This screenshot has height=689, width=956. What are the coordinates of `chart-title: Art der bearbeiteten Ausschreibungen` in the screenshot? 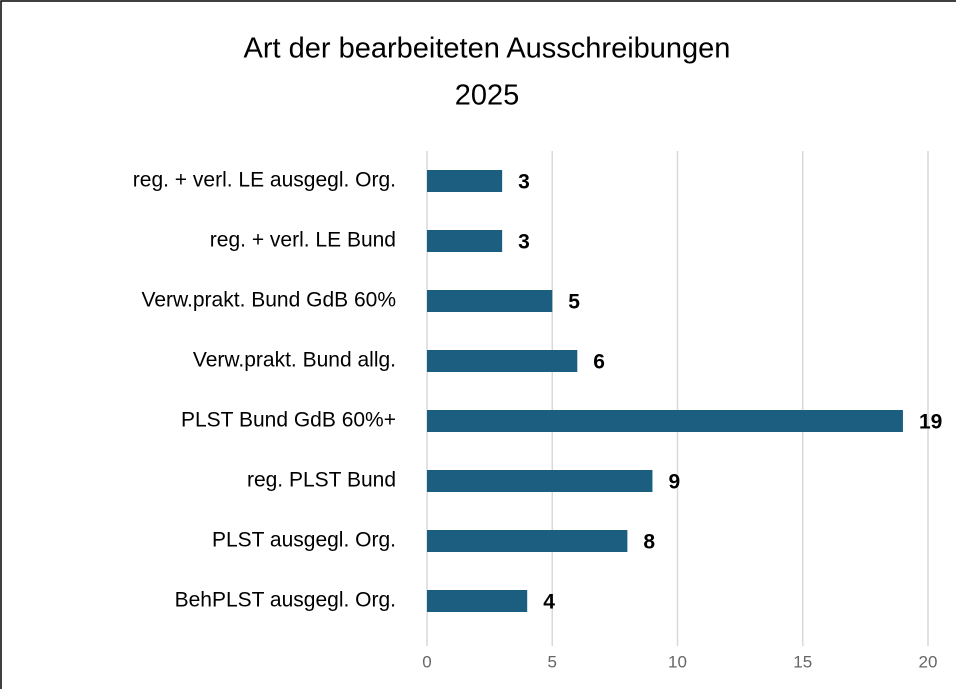 It's located at (487, 49).